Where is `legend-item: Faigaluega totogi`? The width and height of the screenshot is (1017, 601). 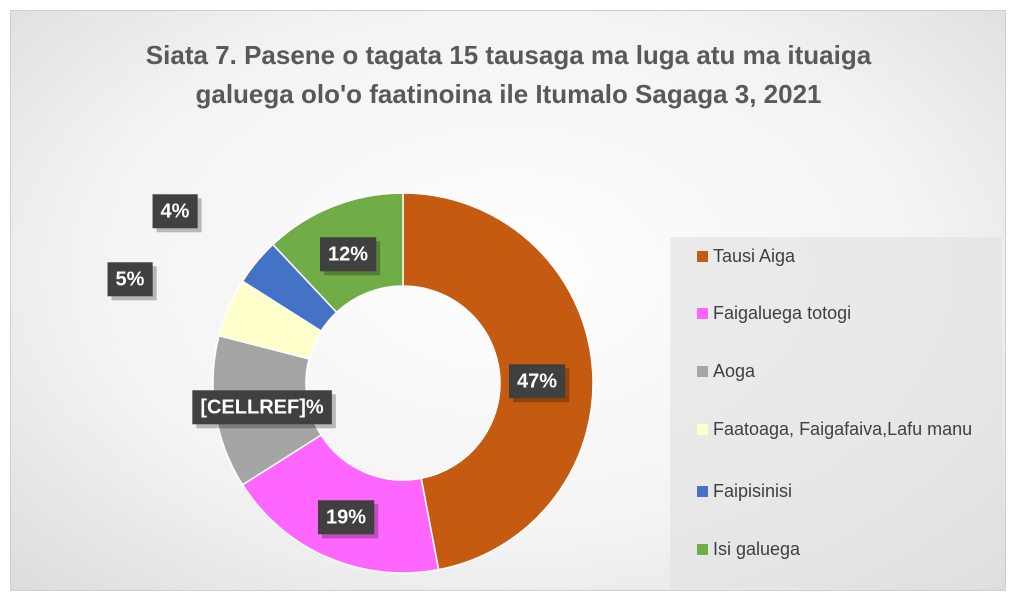
legend-item: Faigaluega totogi is located at coordinates (835, 313).